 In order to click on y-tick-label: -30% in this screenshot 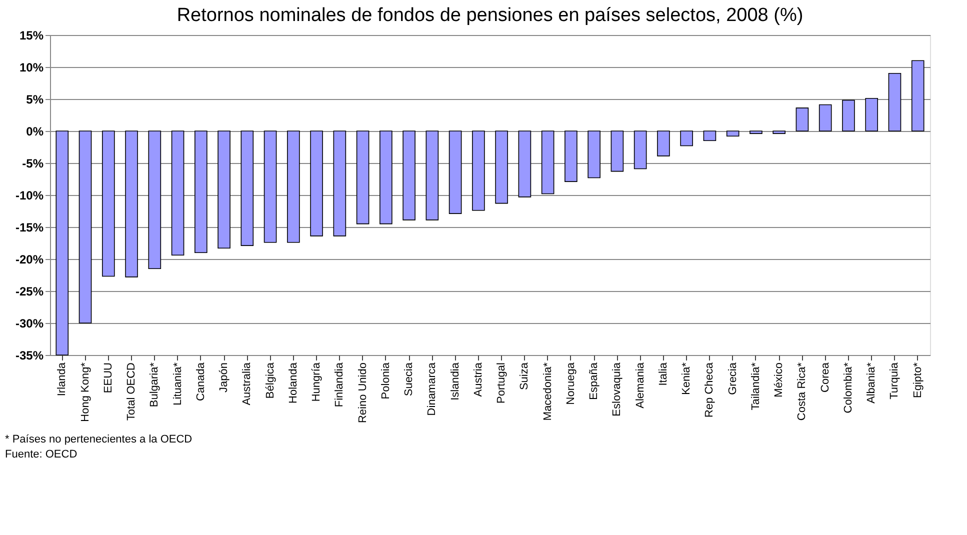, I will do `click(29, 323)`.